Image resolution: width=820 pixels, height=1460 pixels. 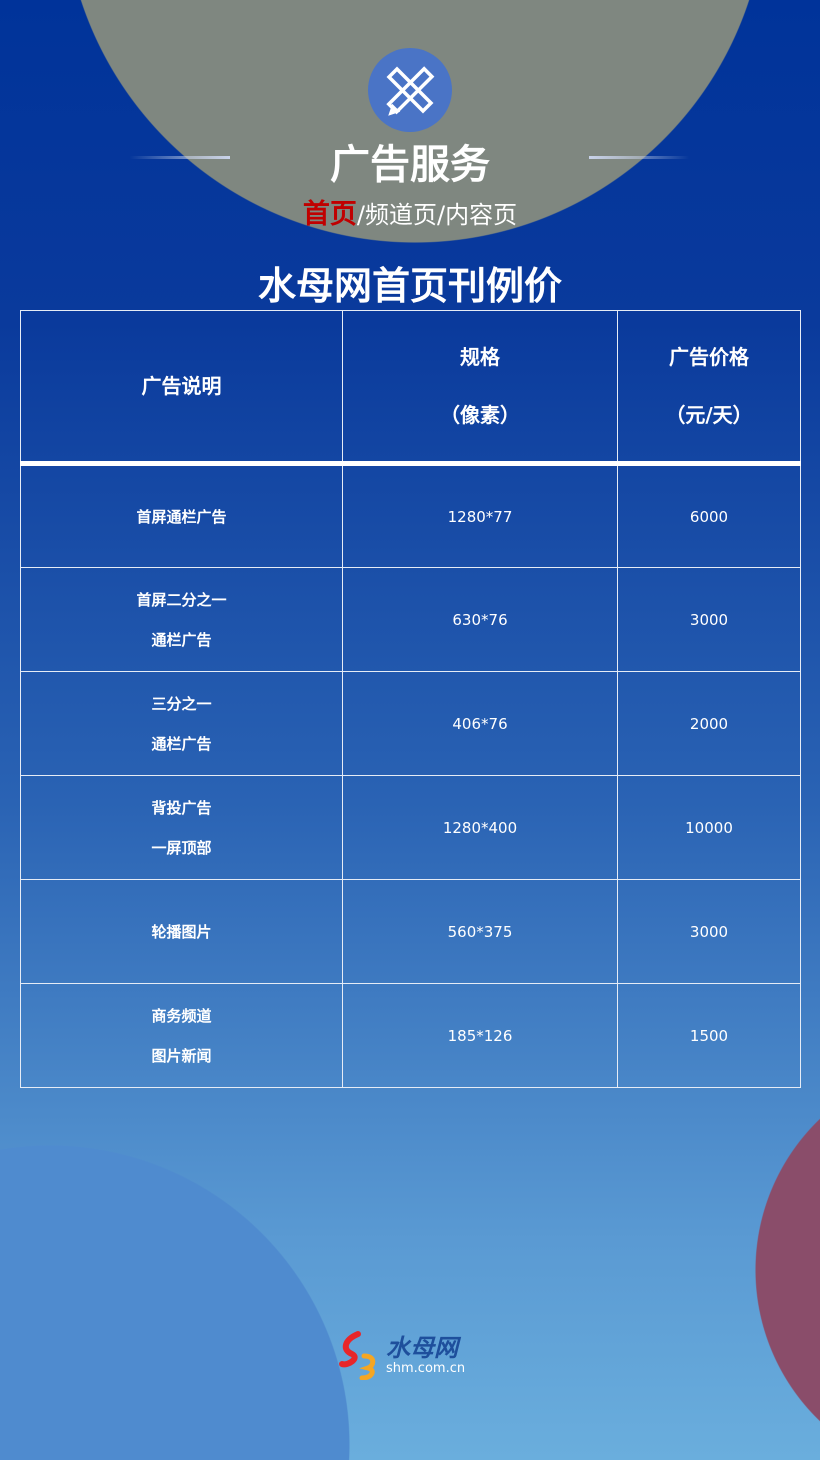 I want to click on ad-size: 406*76, so click(x=480, y=723).